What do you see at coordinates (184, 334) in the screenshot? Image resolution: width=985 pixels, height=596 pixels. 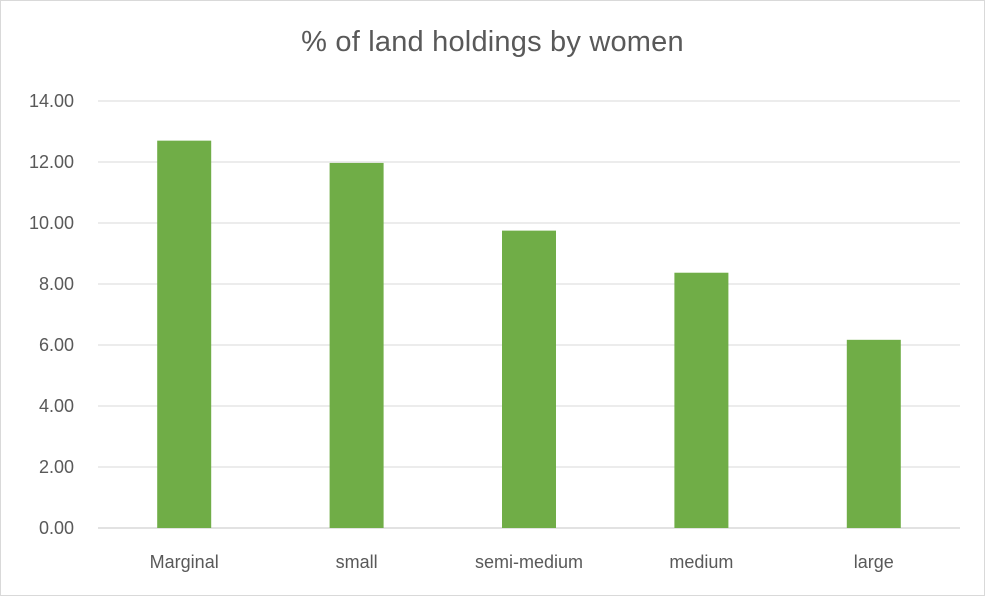 I see `bar-marginal` at bounding box center [184, 334].